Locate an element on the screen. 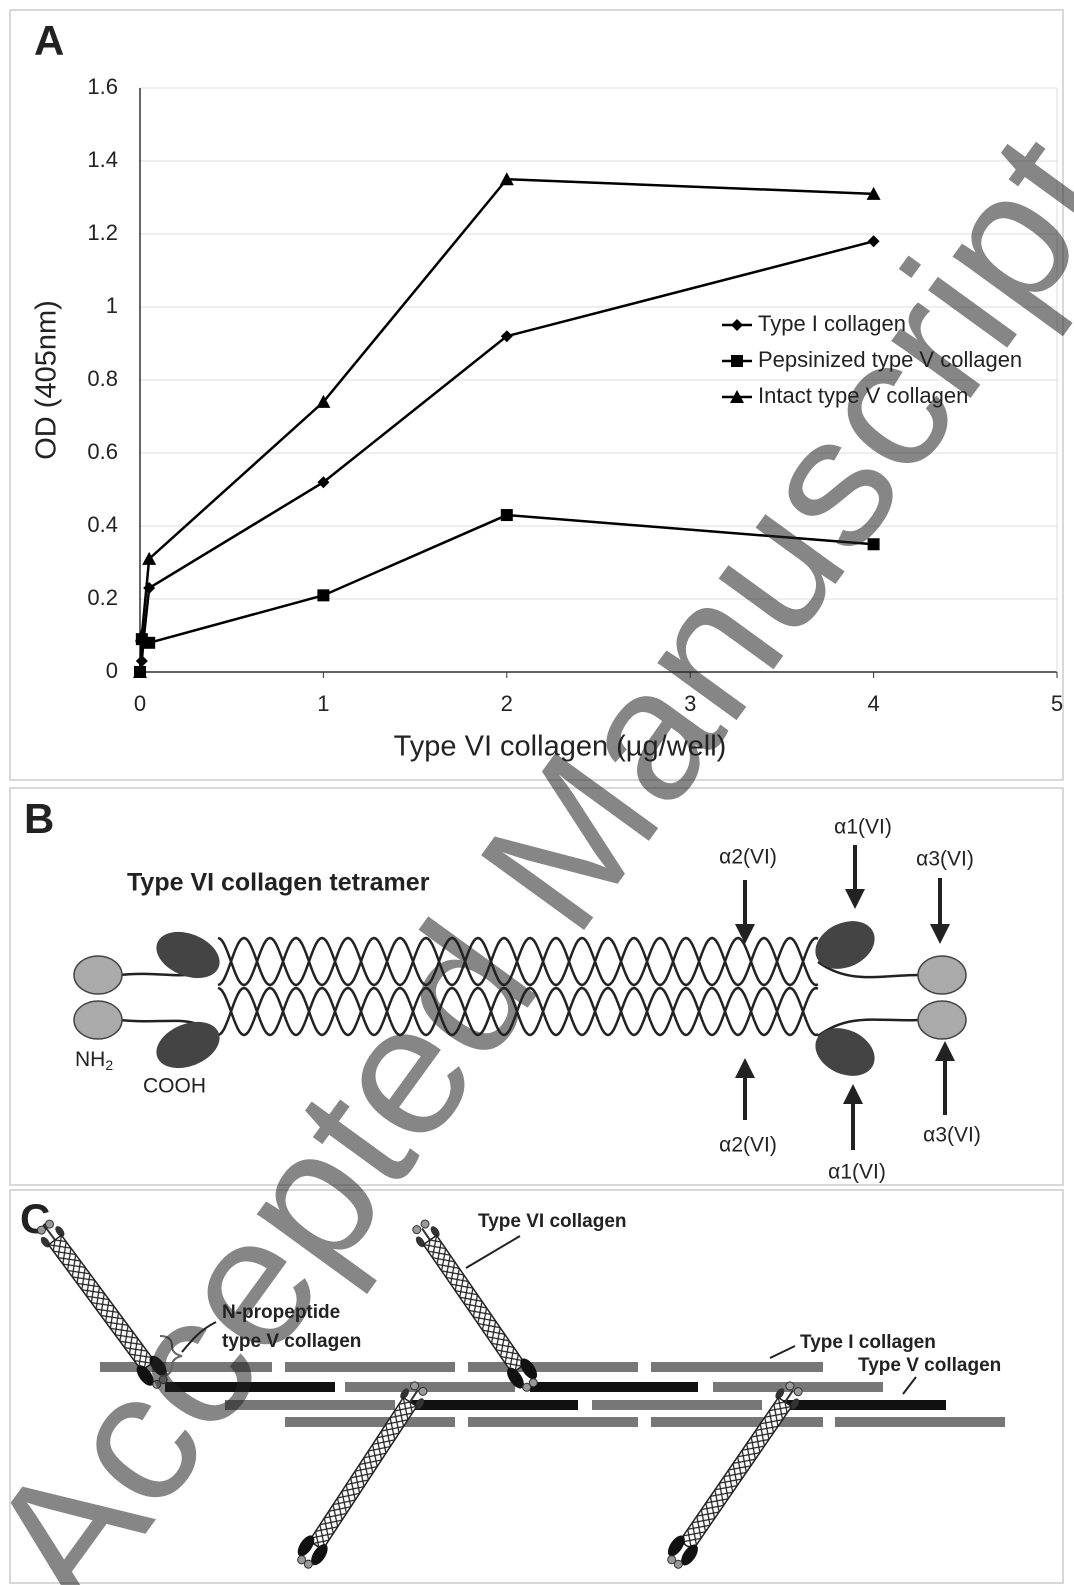 The height and width of the screenshot is (1585, 1074). y-tick-label: 1.6 is located at coordinates (102, 86).